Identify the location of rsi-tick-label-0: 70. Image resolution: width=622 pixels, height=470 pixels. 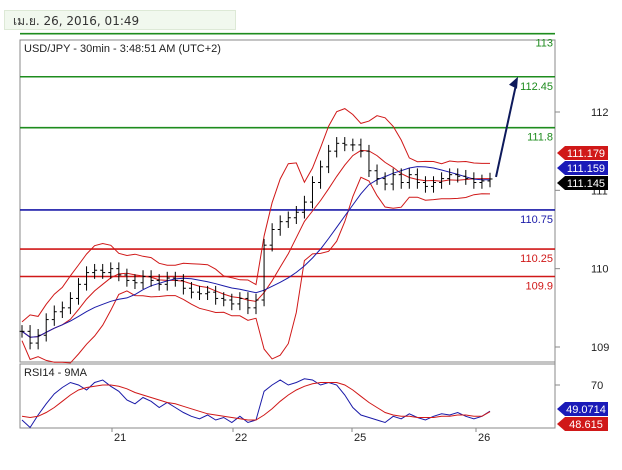
(597, 386).